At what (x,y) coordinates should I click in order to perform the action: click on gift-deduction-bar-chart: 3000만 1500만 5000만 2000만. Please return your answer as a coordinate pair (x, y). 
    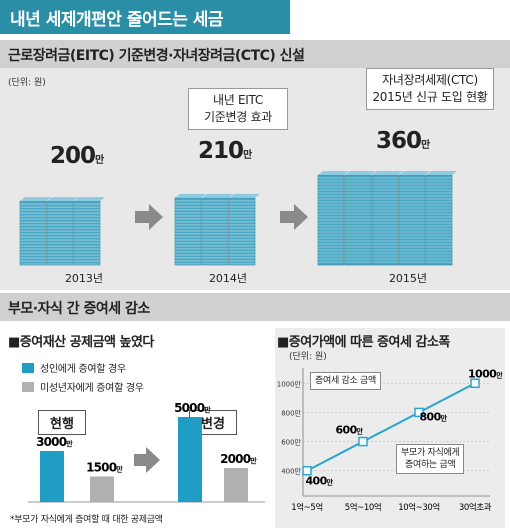
    Looking at the image, I should click on (146, 452).